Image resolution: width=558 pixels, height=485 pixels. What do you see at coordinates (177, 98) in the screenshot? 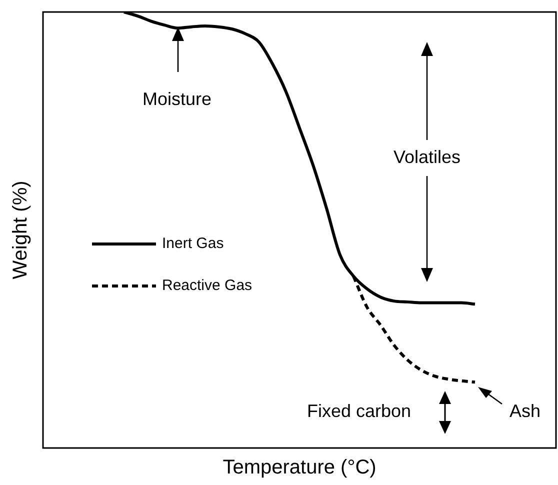
I see `annotation: Moisture` at bounding box center [177, 98].